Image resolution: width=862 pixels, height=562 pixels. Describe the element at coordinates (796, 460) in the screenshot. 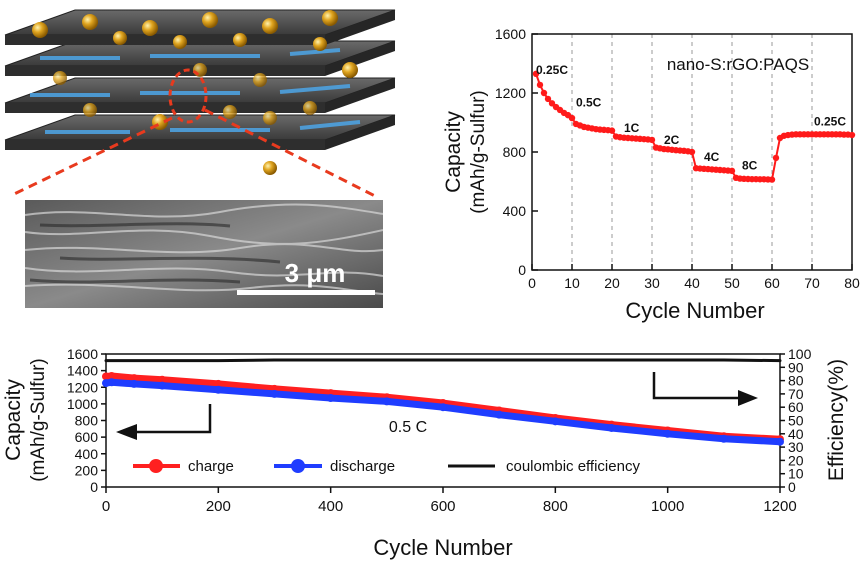

I see `cycle-ytick-right-label-2: 20` at that location.